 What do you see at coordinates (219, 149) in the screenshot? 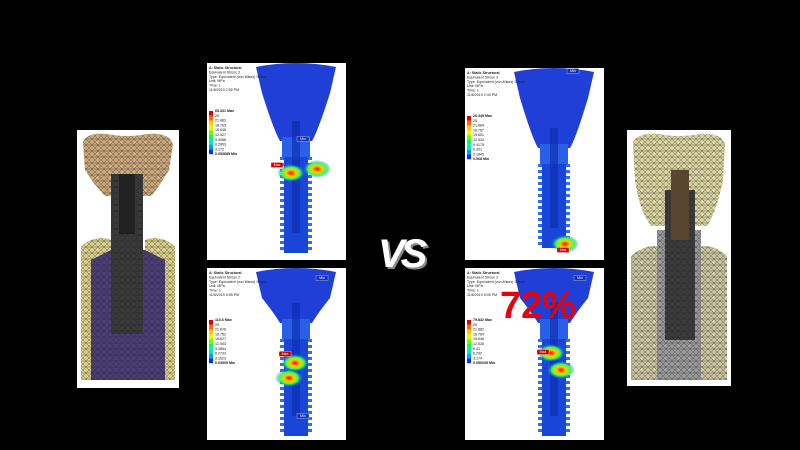
I see `legend-label: 3.172` at bounding box center [219, 149].